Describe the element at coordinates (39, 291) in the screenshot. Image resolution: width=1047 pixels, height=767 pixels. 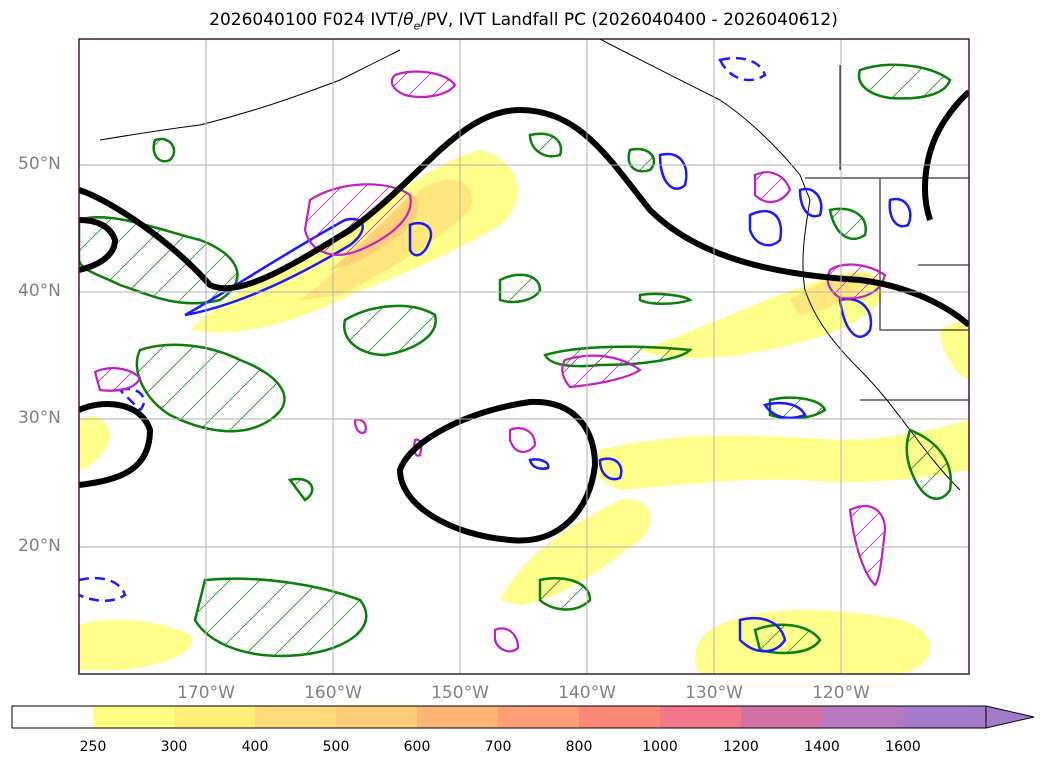
I see `lat-label-40n: 40°N` at that location.